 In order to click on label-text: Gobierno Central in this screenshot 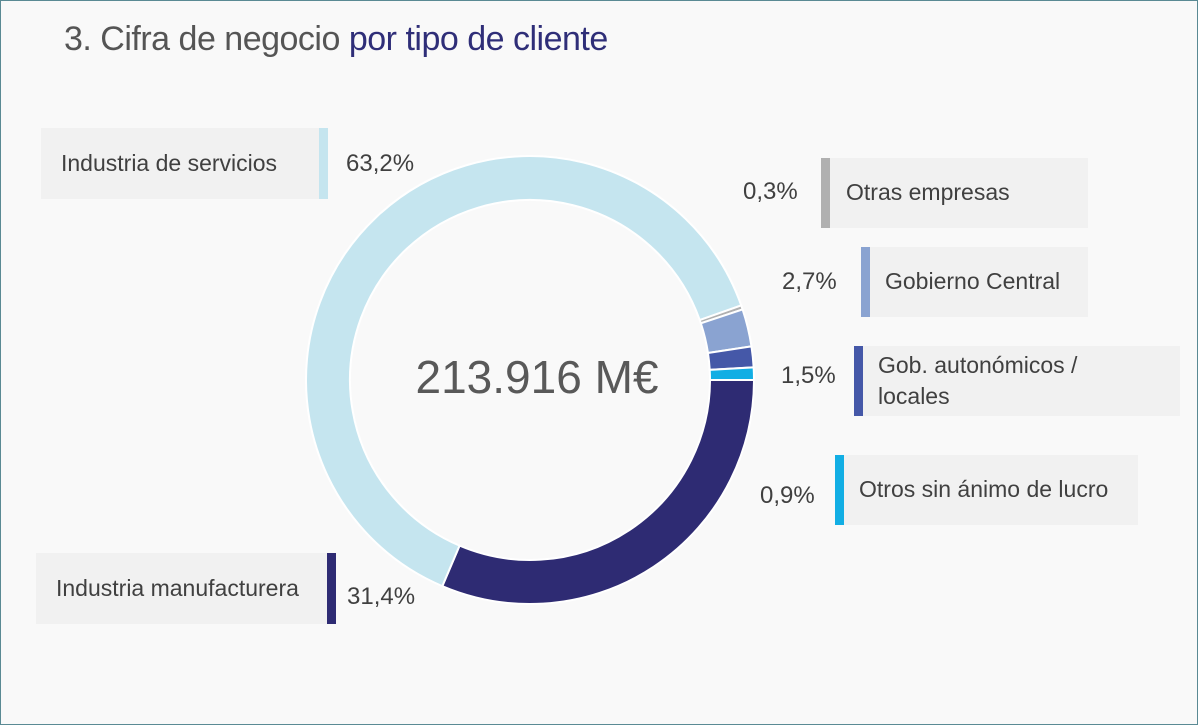, I will do `click(973, 281)`.